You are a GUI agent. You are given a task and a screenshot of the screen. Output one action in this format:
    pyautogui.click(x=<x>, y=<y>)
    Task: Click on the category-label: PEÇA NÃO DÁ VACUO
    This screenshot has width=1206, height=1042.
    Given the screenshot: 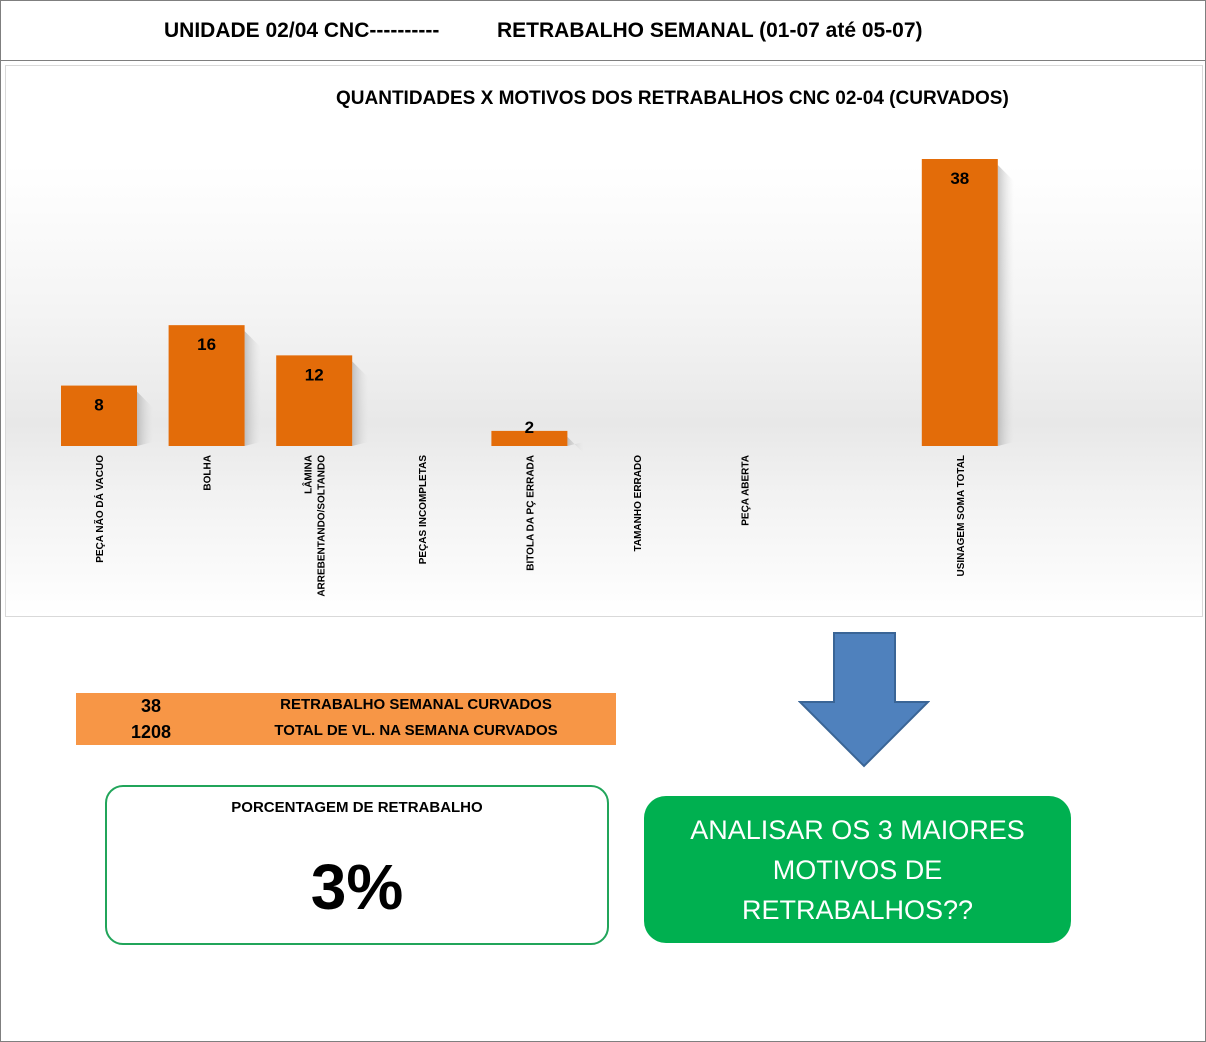 What is the action you would take?
    pyautogui.click(x=99, y=509)
    